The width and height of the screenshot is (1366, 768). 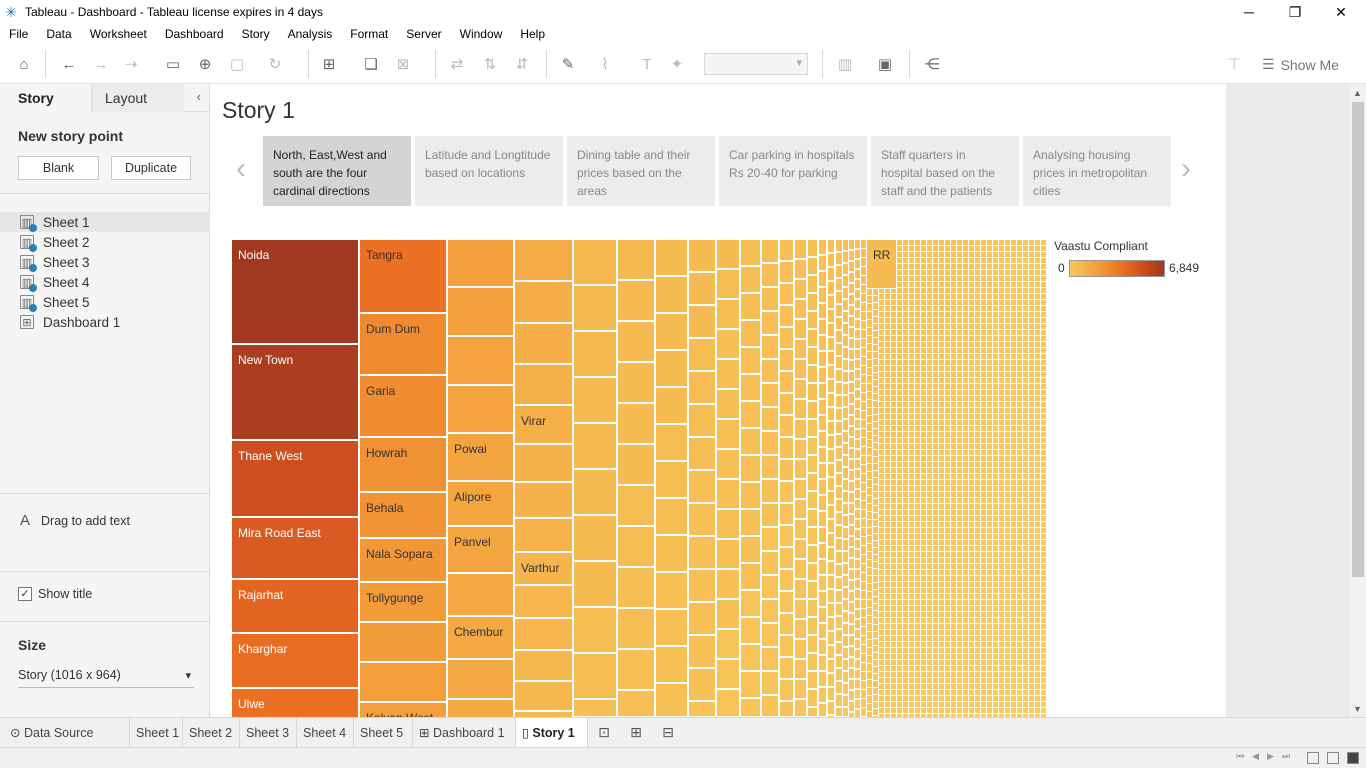 I want to click on scroll-down-icon: ▼, so click(x=1357, y=709).